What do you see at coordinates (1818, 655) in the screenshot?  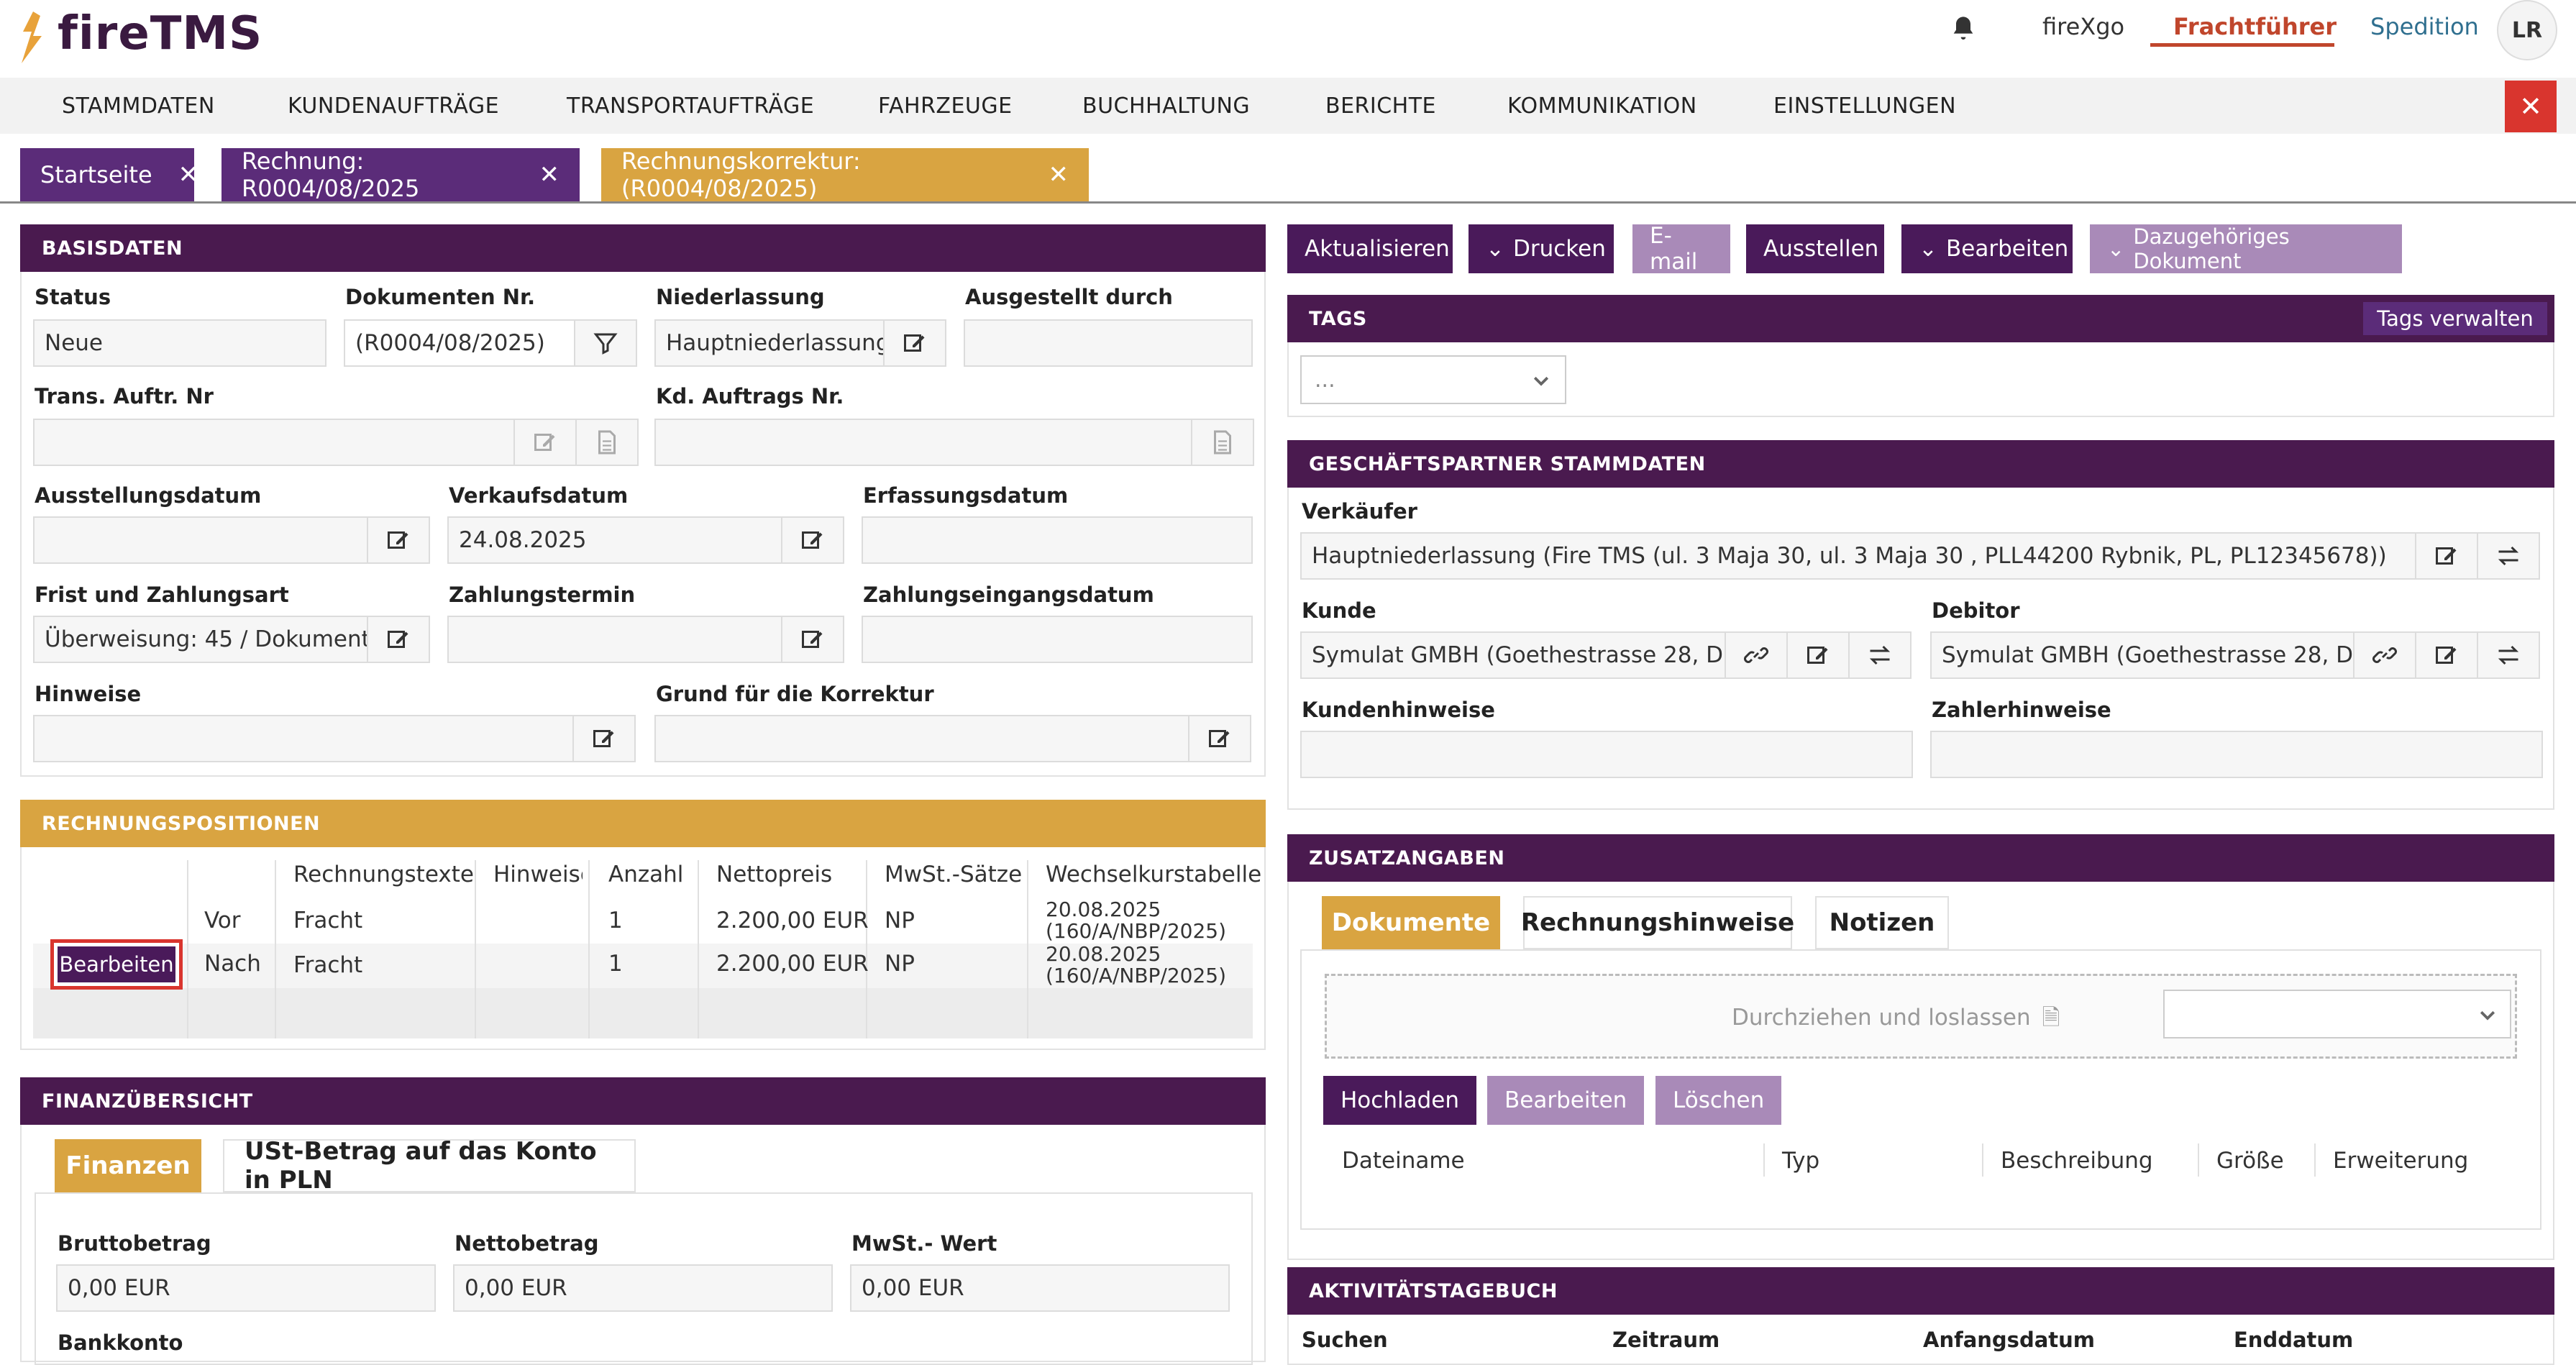 I see `customer-edit-button` at bounding box center [1818, 655].